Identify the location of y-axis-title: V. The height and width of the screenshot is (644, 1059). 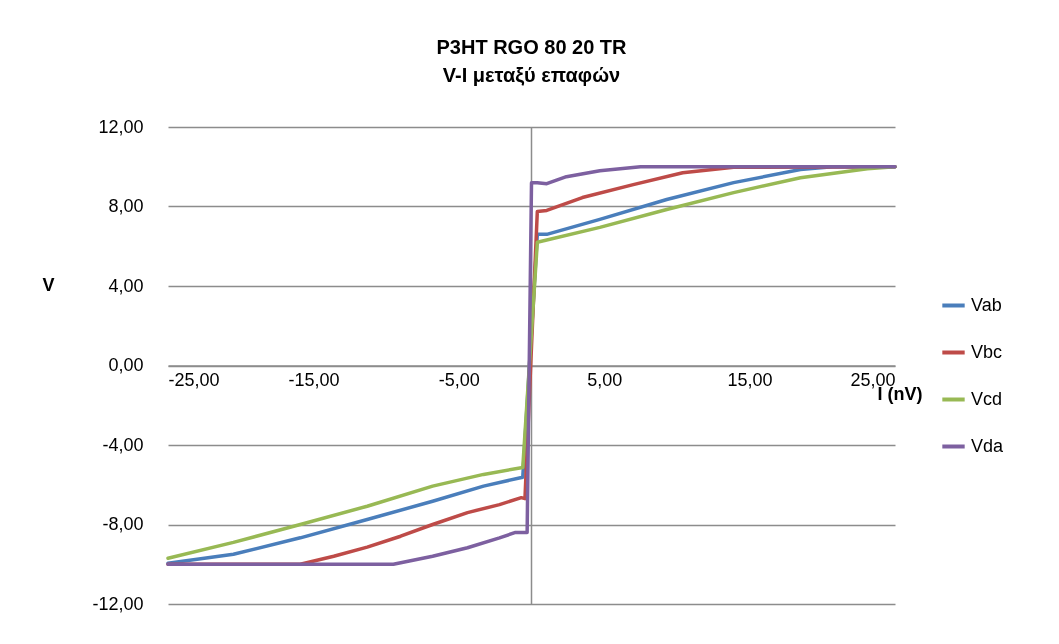
(48, 284).